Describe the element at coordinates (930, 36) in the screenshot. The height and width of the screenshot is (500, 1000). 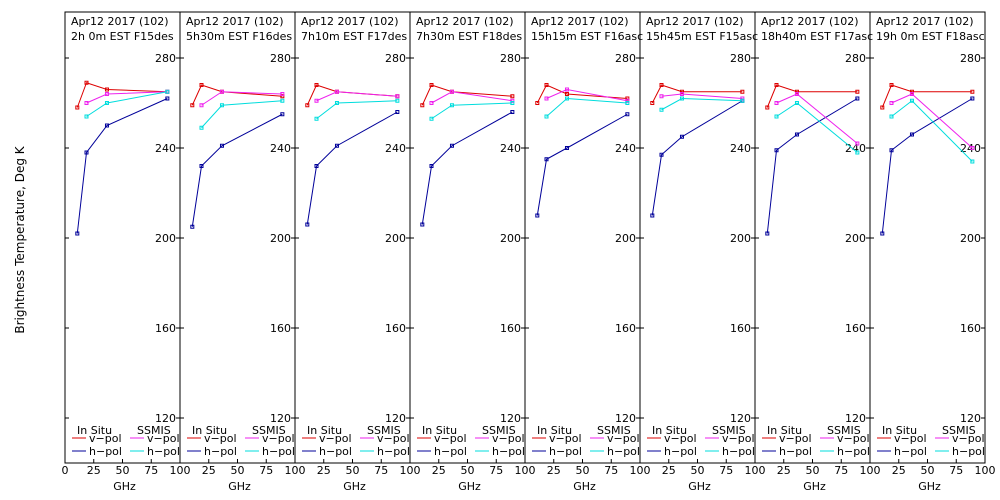
I see `panel-subtitle: 19h 0m EST F18asc` at that location.